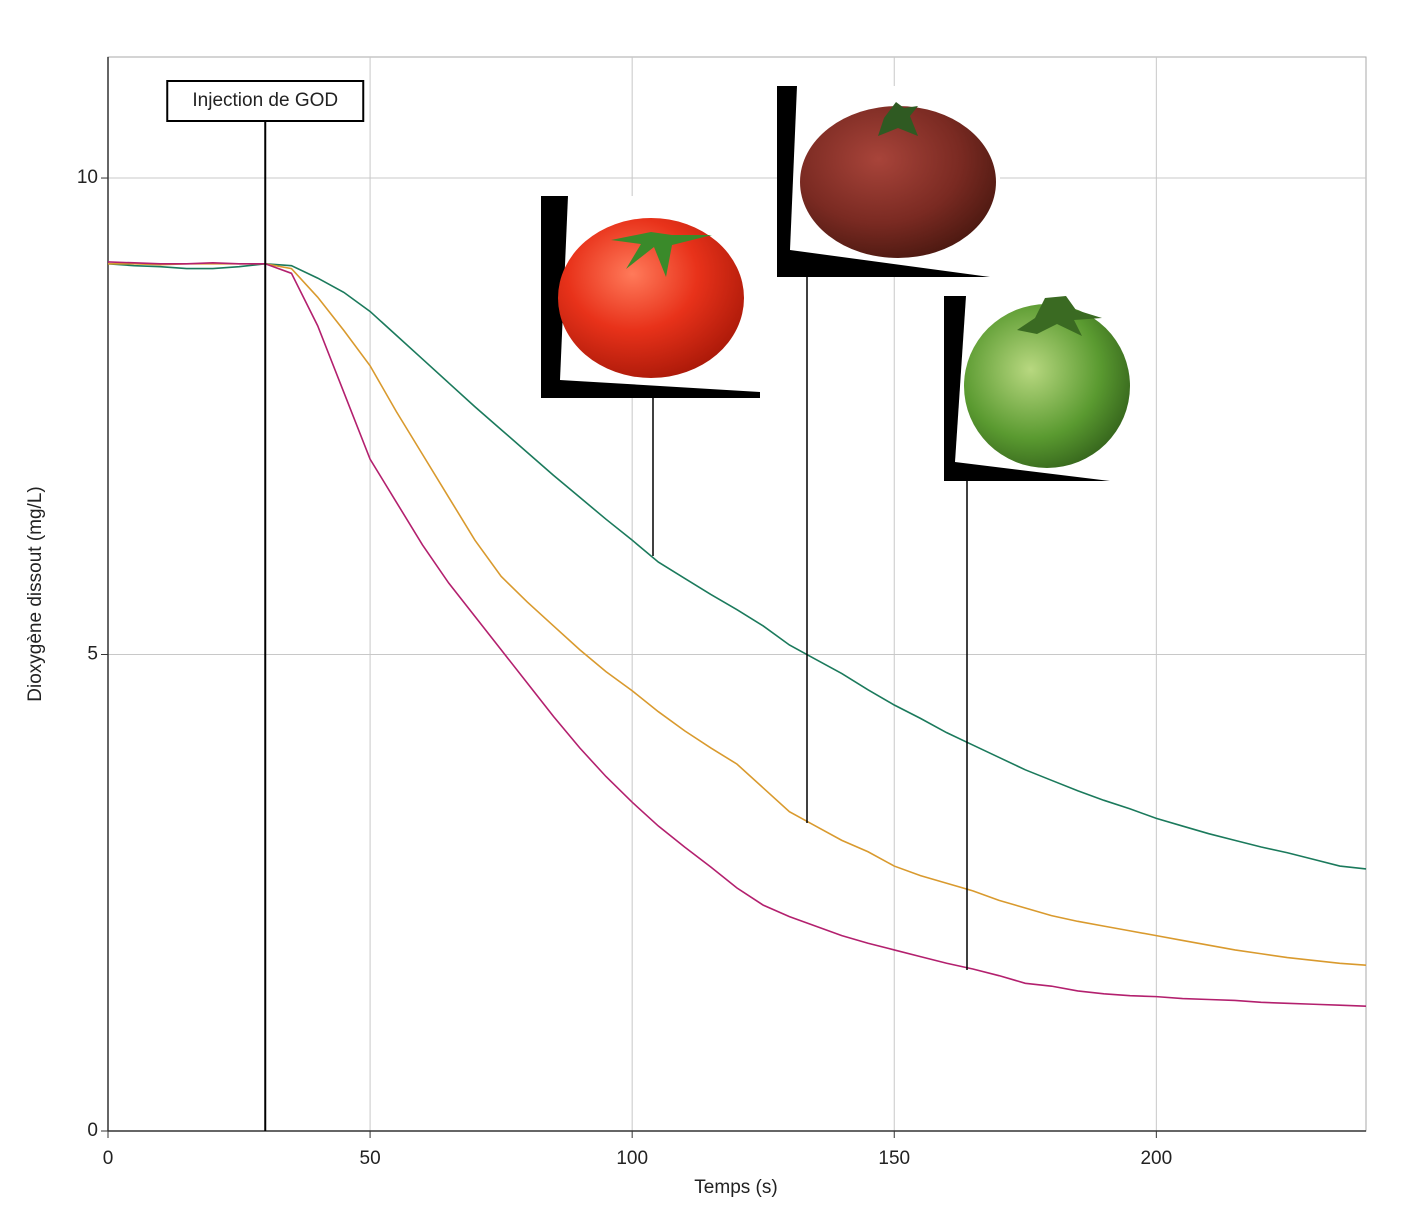 Image resolution: width=1406 pixels, height=1205 pixels. What do you see at coordinates (370, 1158) in the screenshot?
I see `x-tick-label: 50` at bounding box center [370, 1158].